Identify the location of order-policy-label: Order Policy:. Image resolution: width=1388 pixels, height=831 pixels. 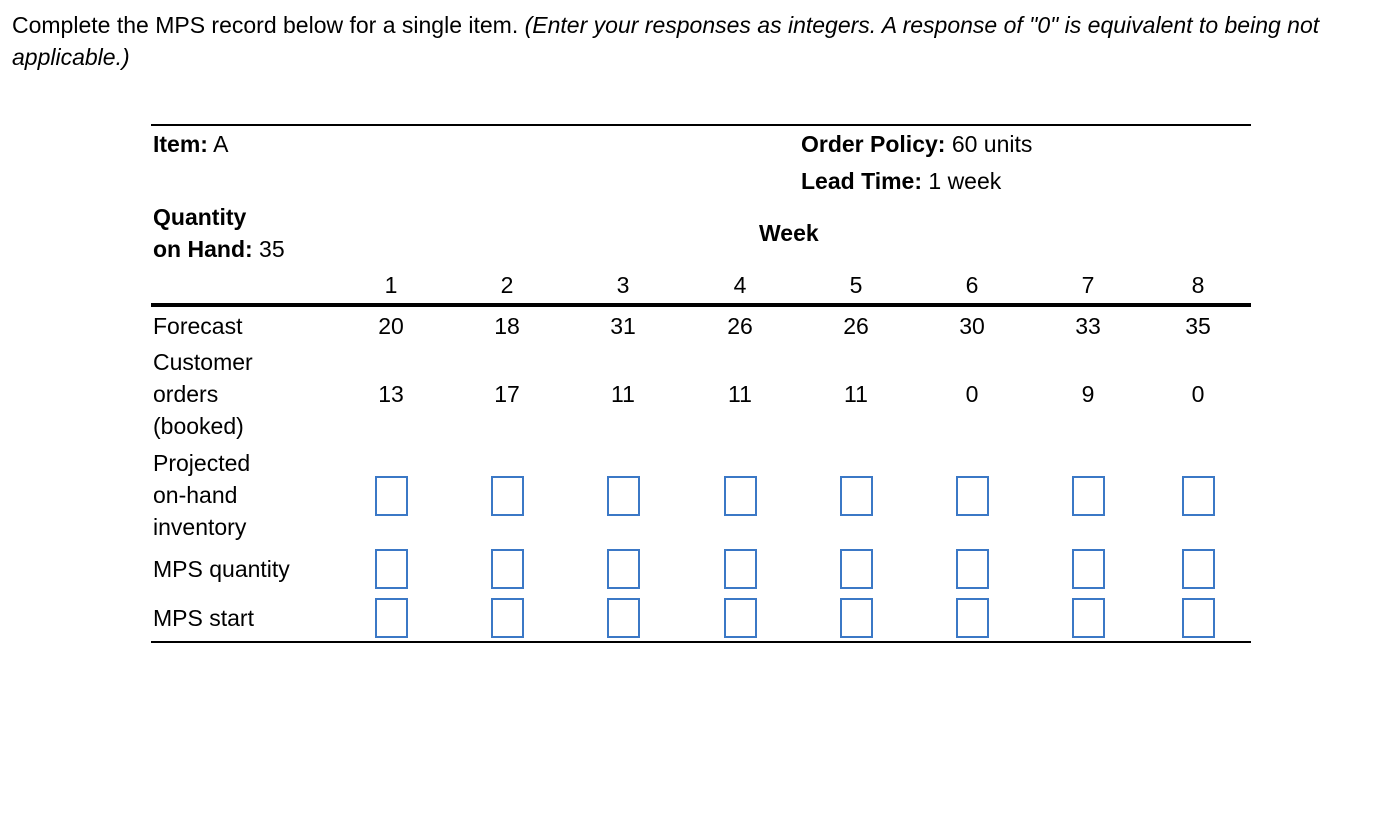
(873, 144).